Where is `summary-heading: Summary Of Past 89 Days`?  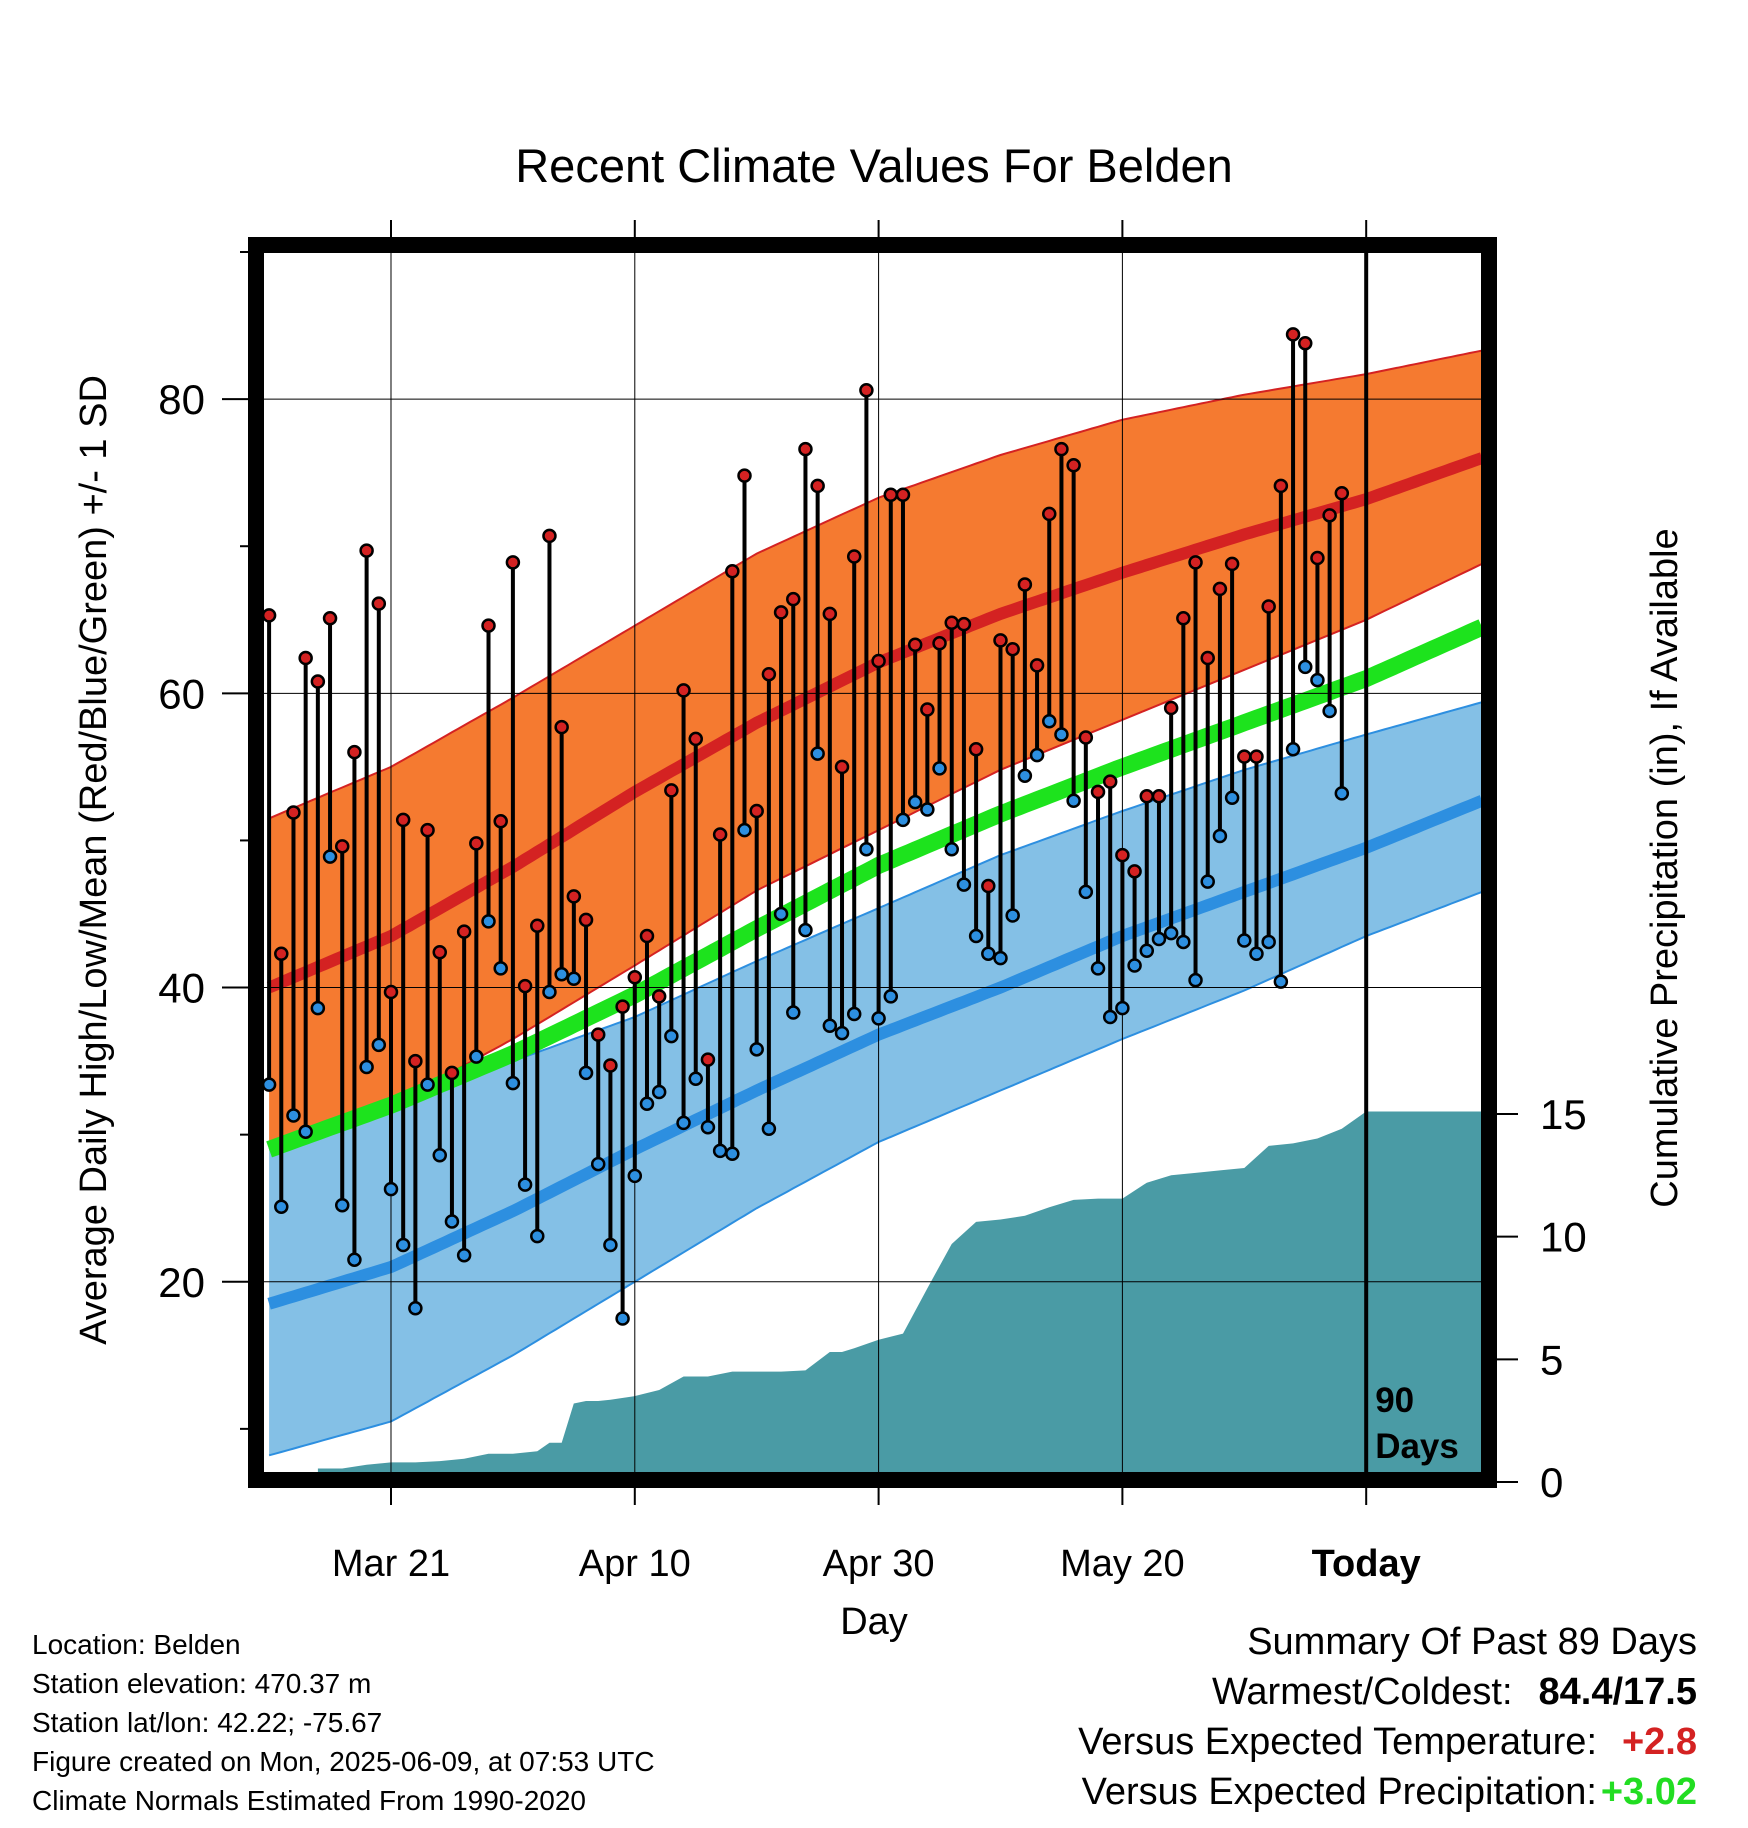 summary-heading: Summary Of Past 89 Days is located at coordinates (1472, 1642).